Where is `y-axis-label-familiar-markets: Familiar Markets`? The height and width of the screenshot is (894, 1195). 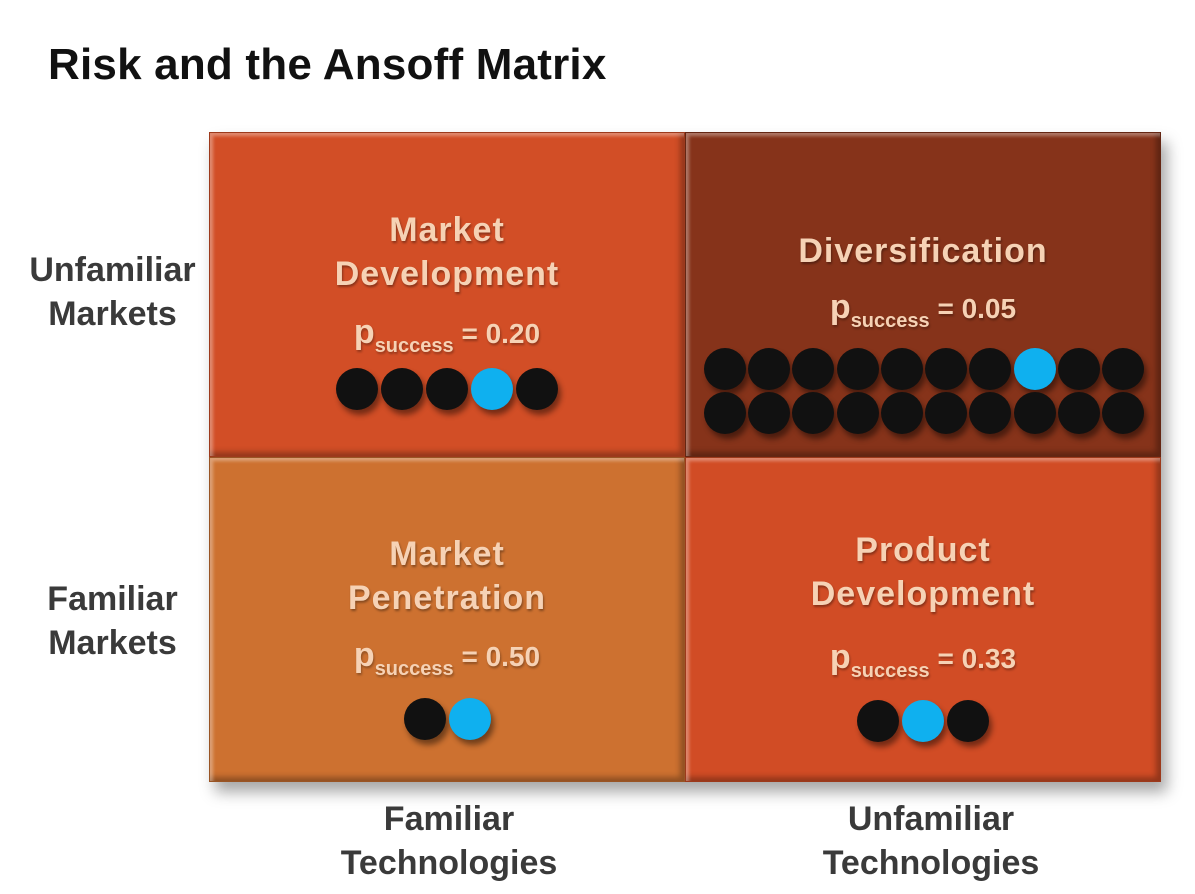 y-axis-label-familiar-markets: Familiar Markets is located at coordinates (112, 621).